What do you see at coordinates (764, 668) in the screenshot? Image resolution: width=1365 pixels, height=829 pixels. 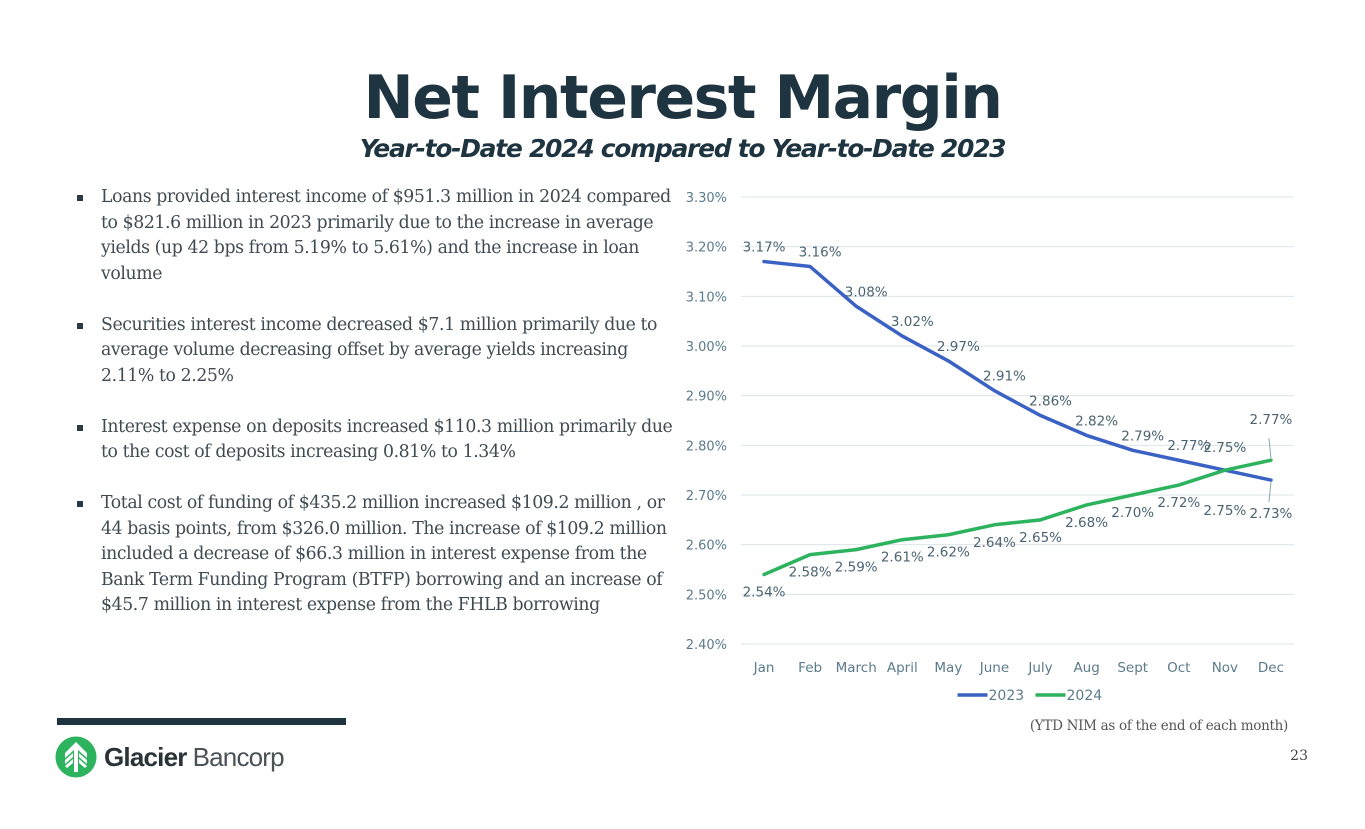 I see `x-tick-label: Jan` at bounding box center [764, 668].